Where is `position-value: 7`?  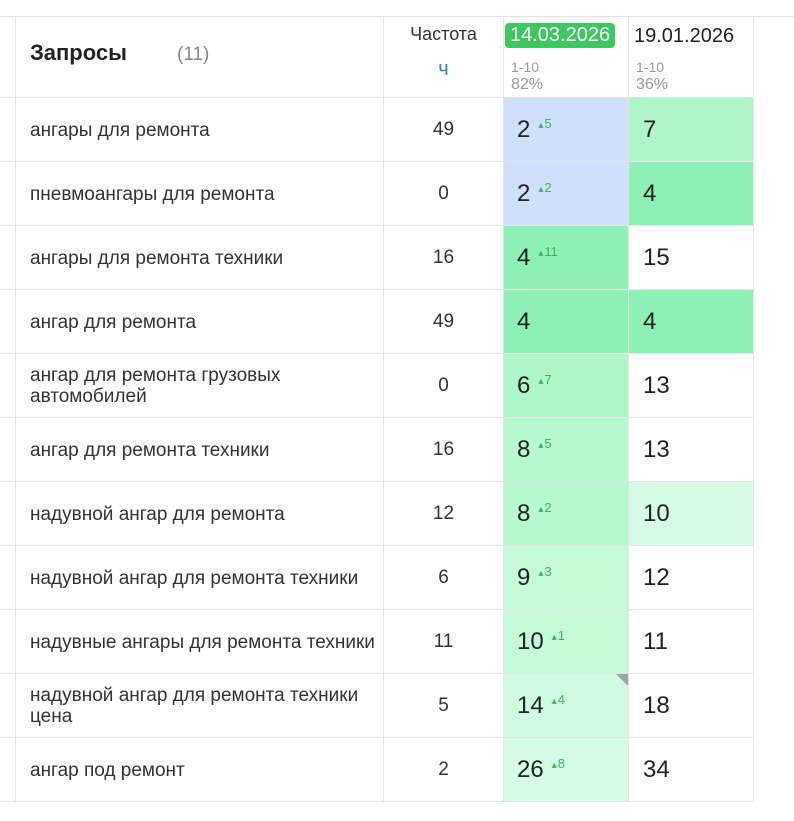
position-value: 7 is located at coordinates (650, 129).